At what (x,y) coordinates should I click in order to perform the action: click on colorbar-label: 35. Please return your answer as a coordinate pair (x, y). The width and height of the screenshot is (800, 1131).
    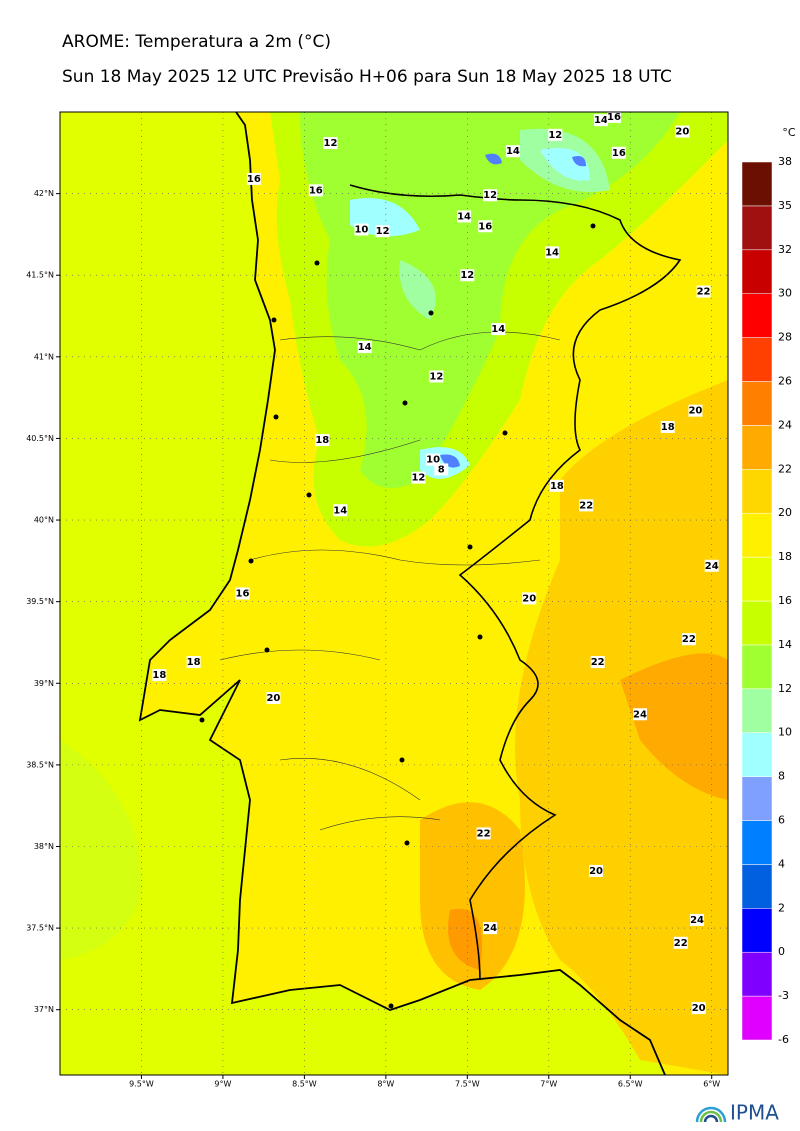
    Looking at the image, I should click on (785, 205).